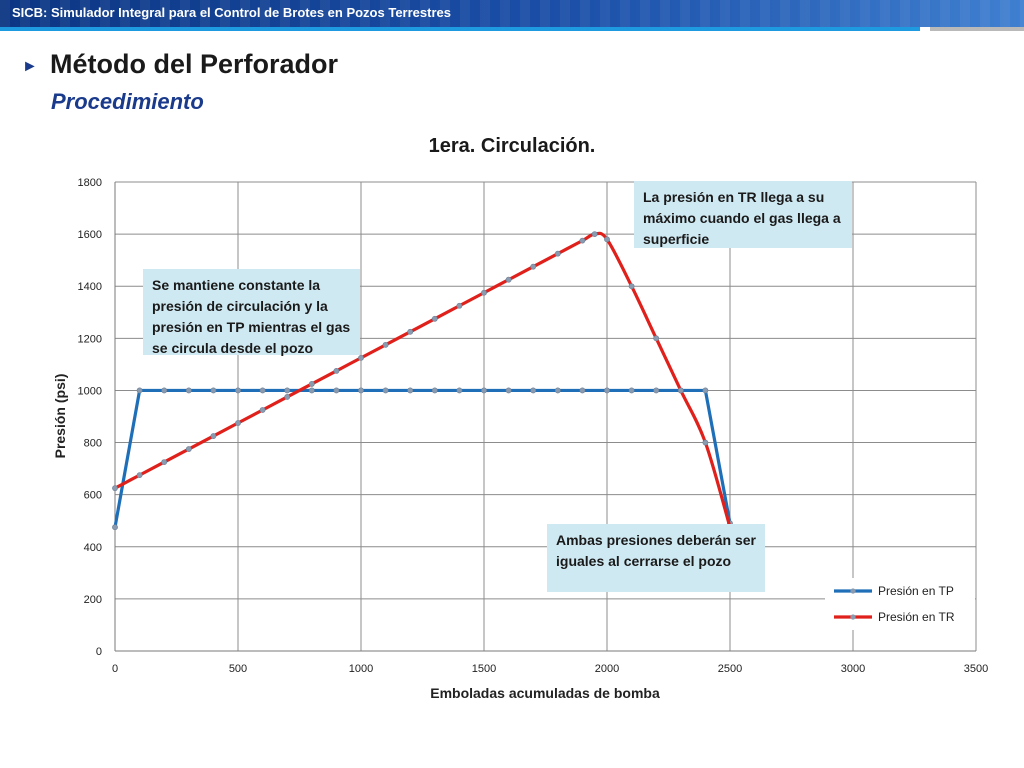 Image resolution: width=1024 pixels, height=768 pixels. What do you see at coordinates (607, 669) in the screenshot?
I see `x-tick-label: 2000` at bounding box center [607, 669].